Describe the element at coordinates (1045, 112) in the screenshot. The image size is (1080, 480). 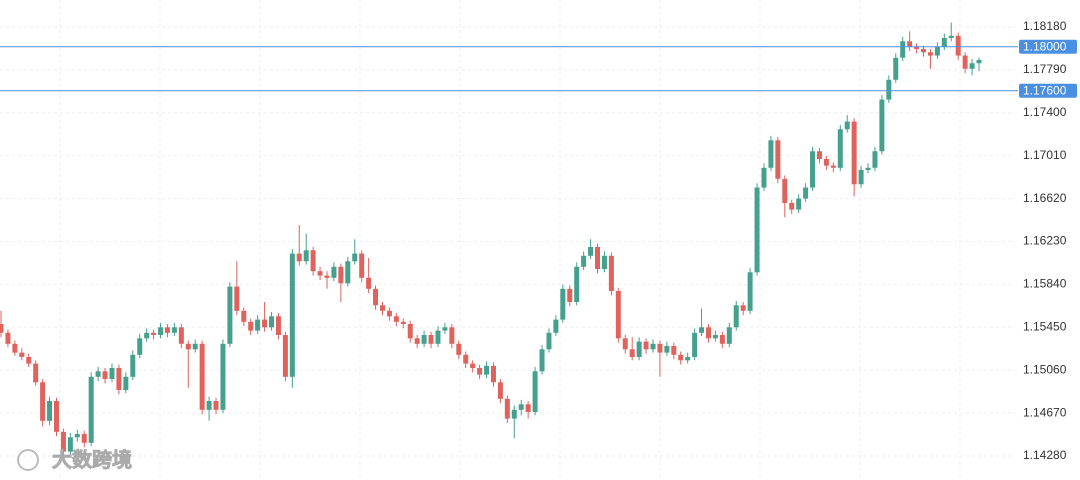
I see `y-tick-label: 1.17400` at that location.